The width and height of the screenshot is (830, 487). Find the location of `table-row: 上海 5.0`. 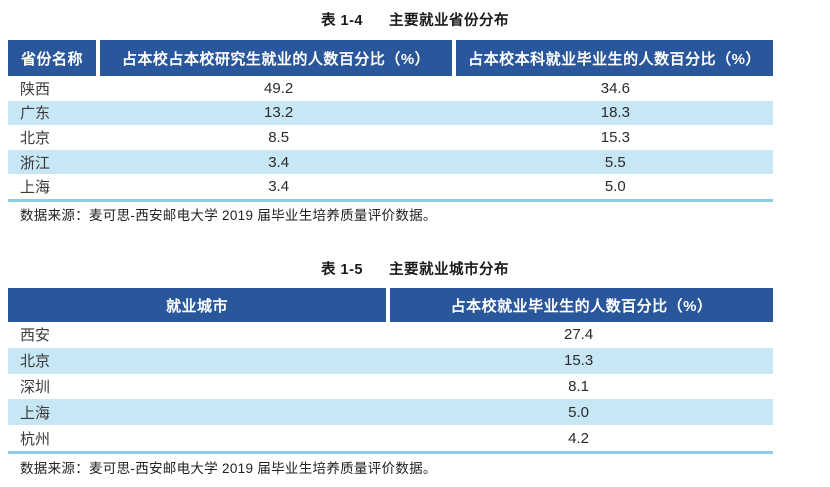

table-row: 上海 5.0 is located at coordinates (390, 412).